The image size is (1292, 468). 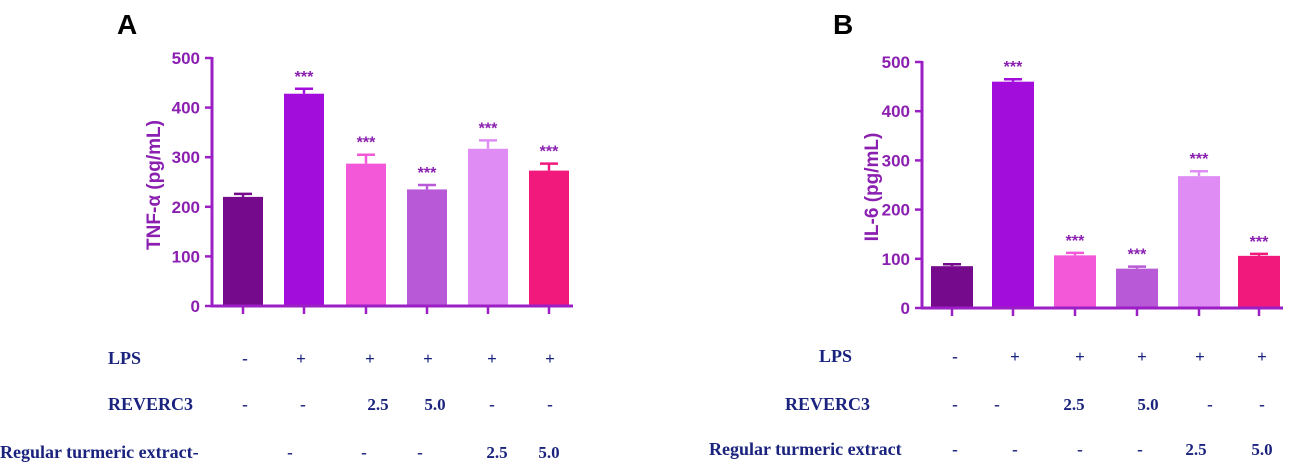 I want to click on panel-a-y-tick-label: 500, so click(x=186, y=58).